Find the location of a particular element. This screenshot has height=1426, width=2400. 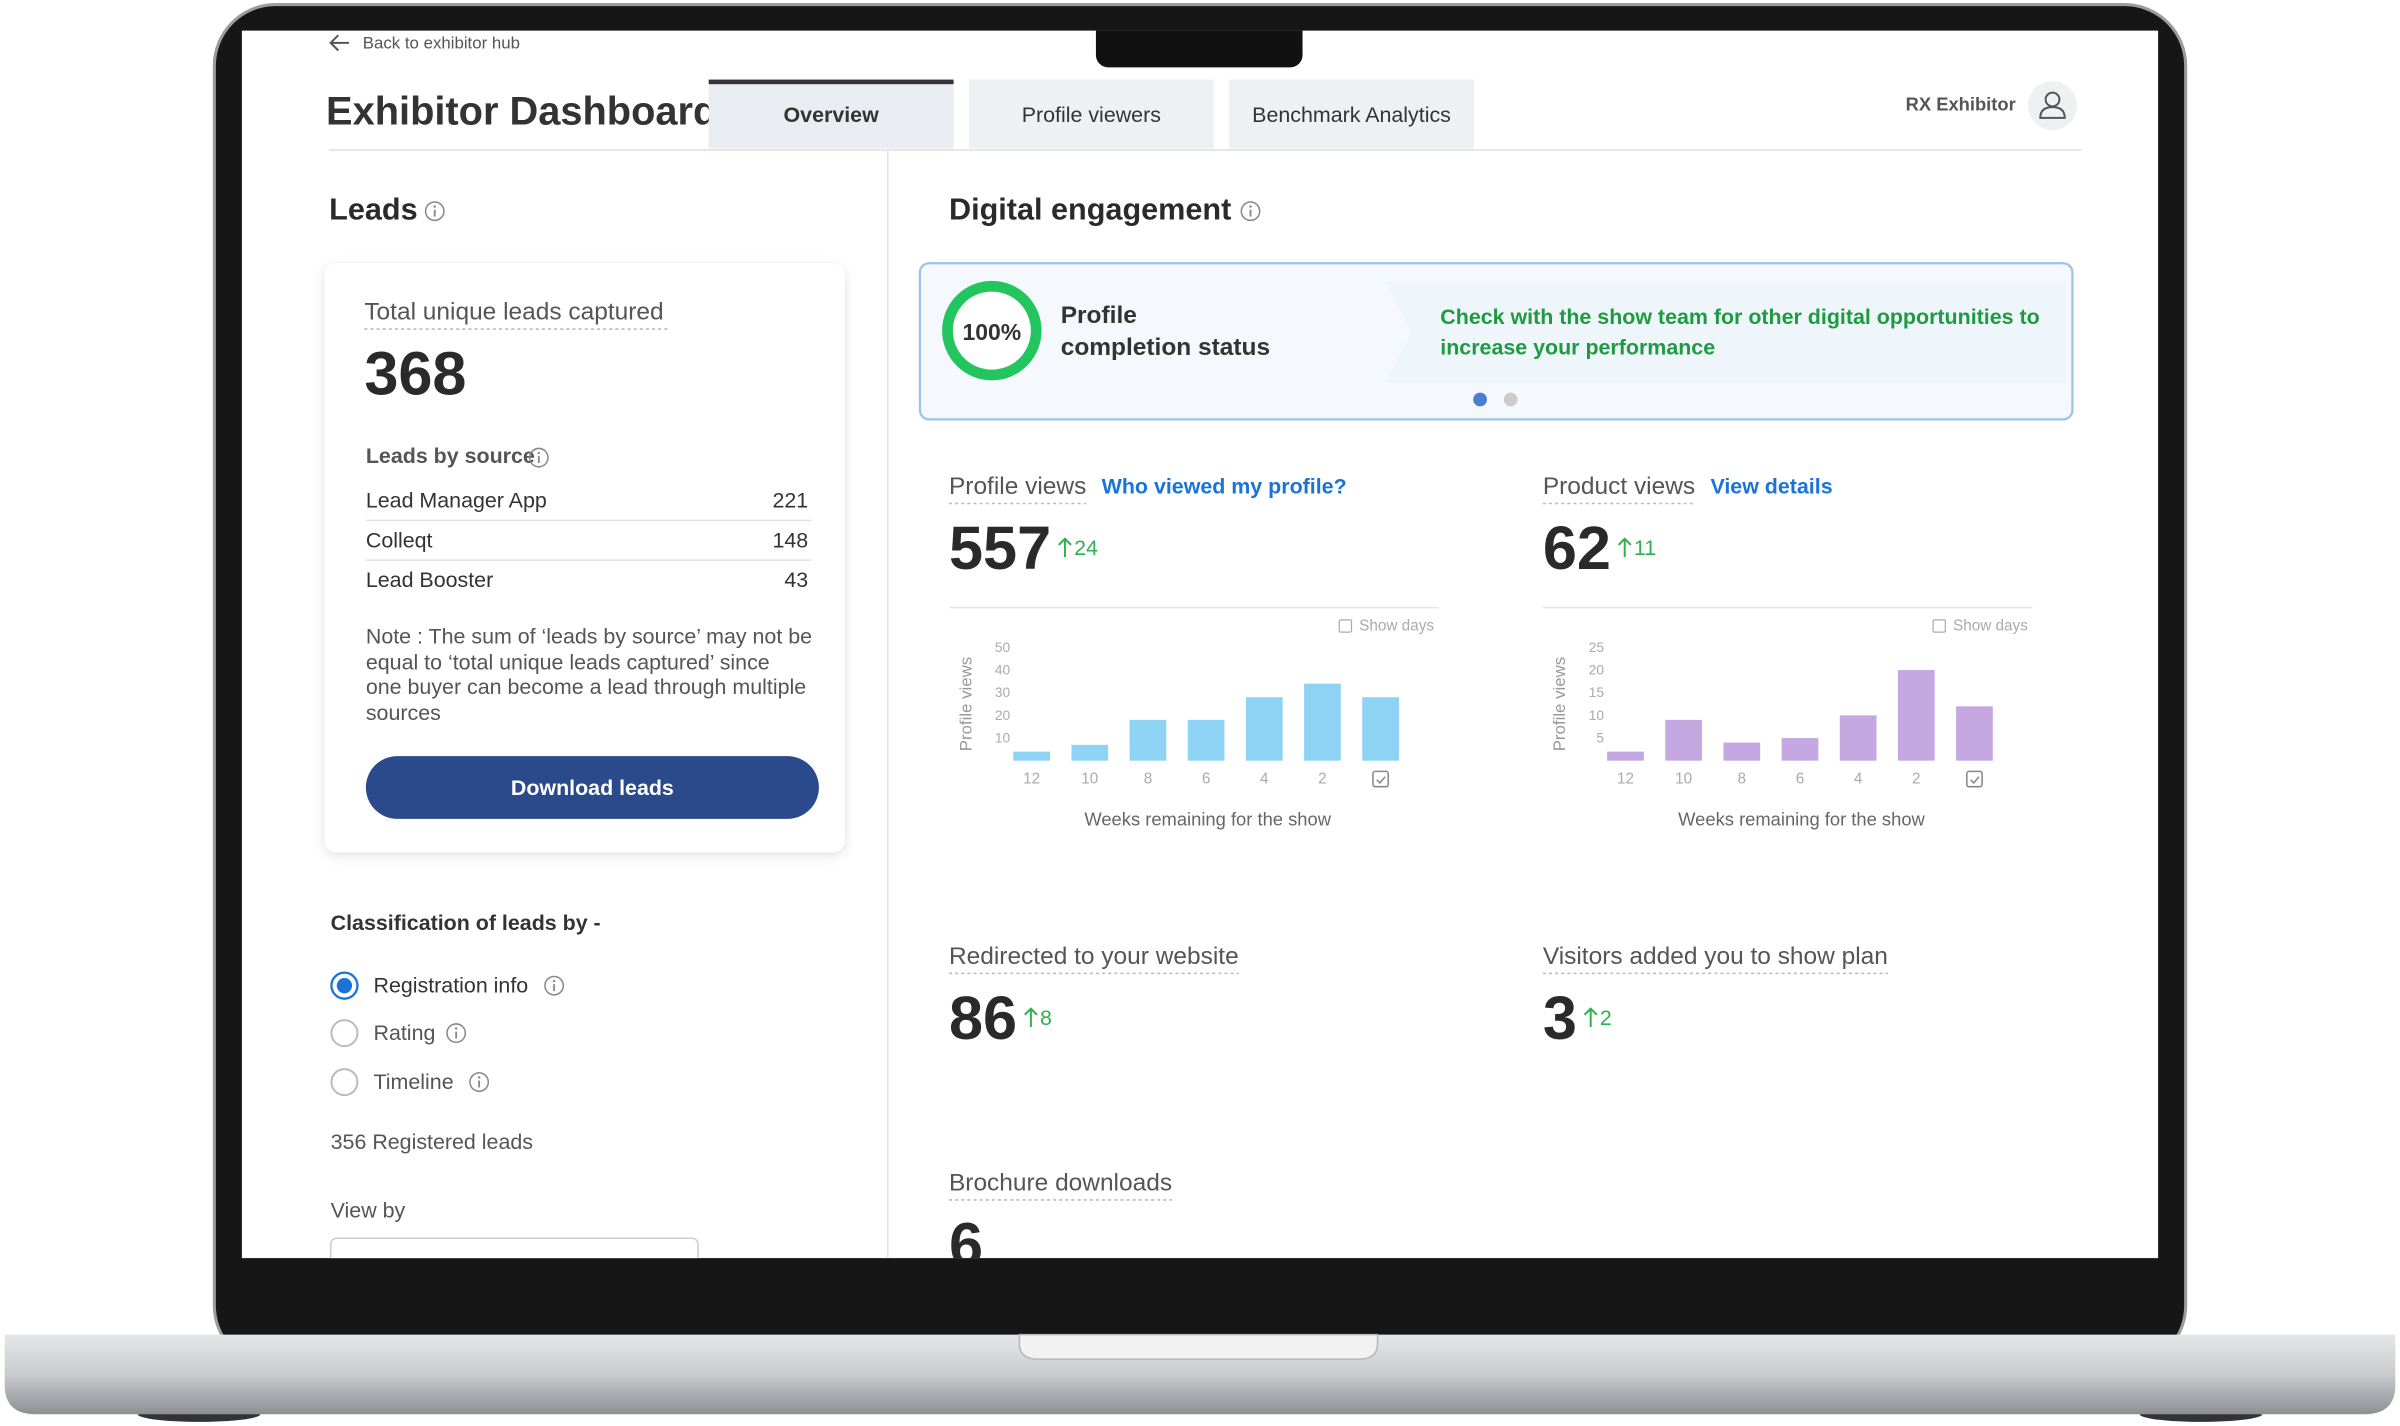

view-by-label: View by is located at coordinates (368, 1211).